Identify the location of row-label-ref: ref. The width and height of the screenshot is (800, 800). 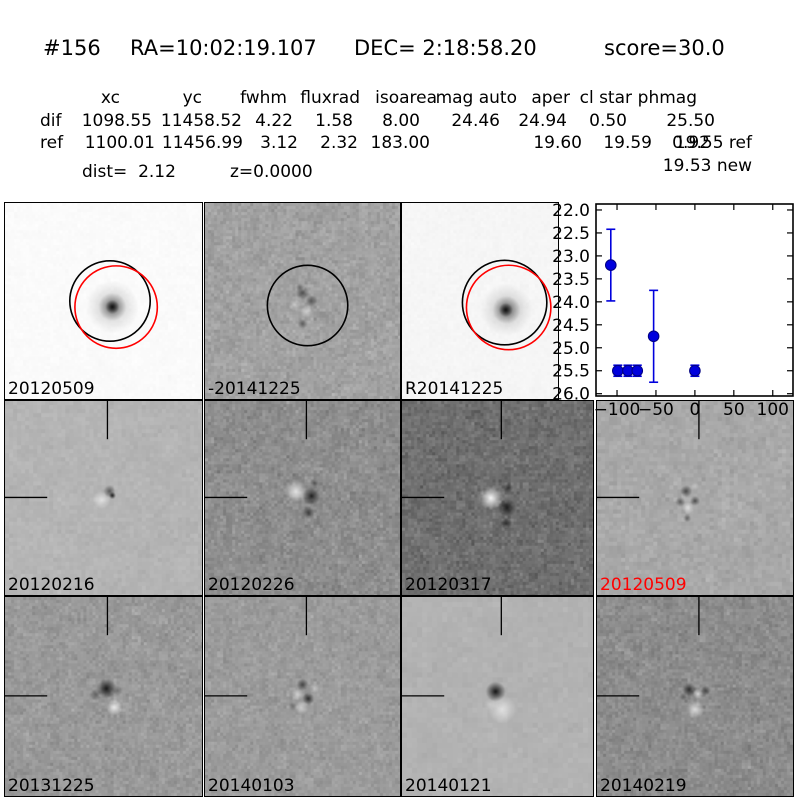
(52, 143).